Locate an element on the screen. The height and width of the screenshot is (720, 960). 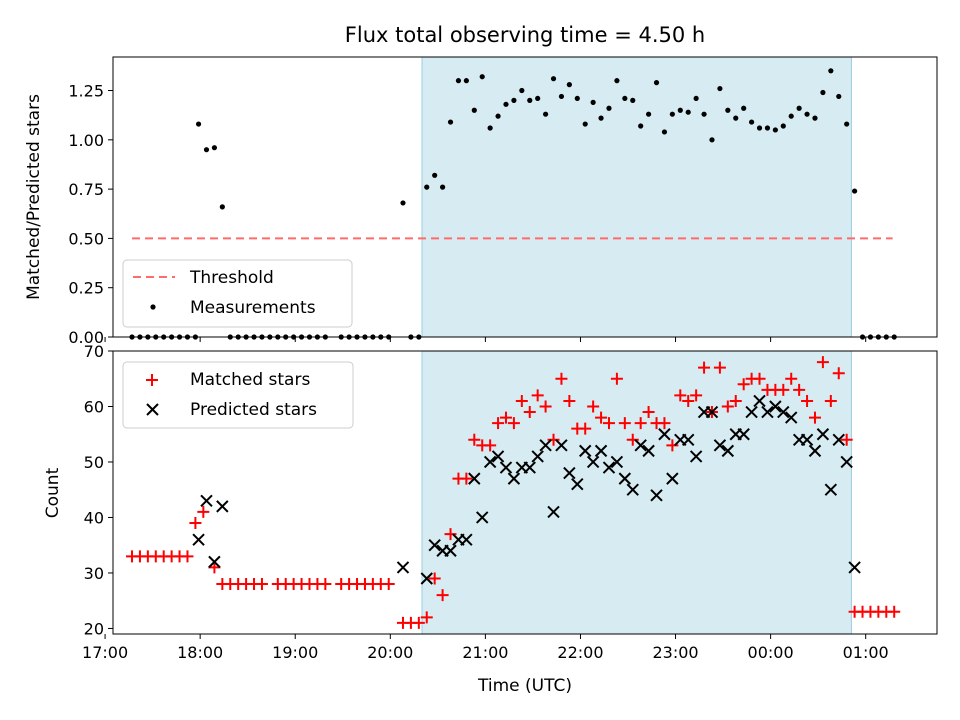
legend-threshold-label: Threshold is located at coordinates (231, 278).